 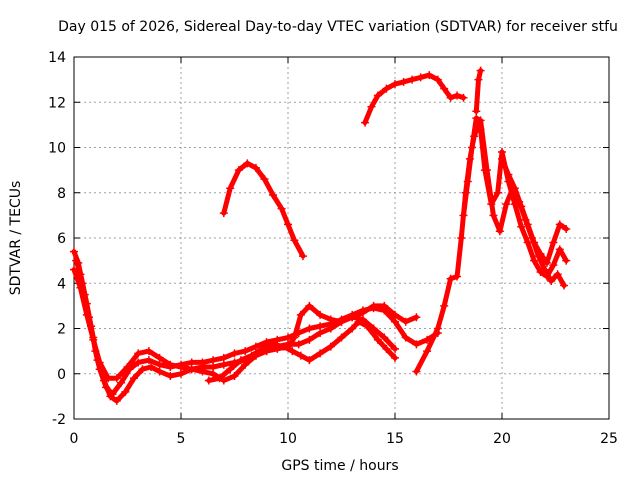 I want to click on series-line-arc-right, so click(x=414, y=99).